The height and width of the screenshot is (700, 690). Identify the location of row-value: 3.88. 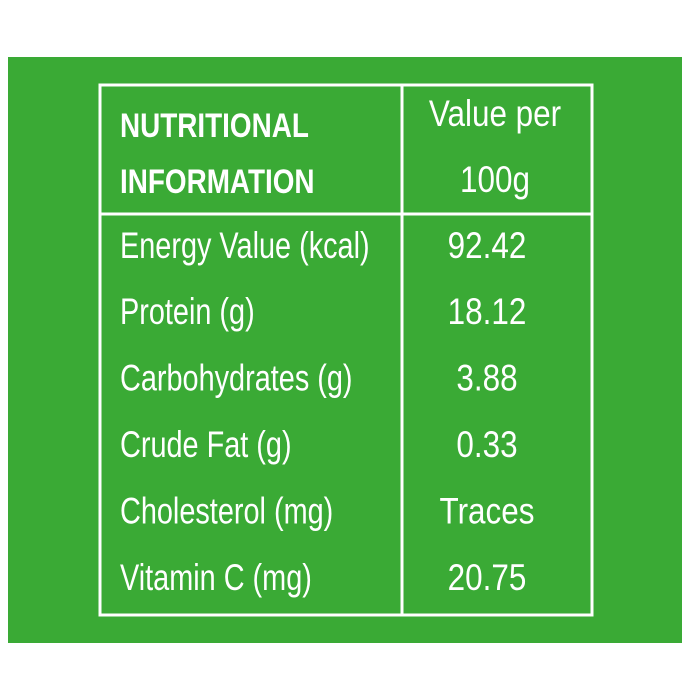
(486, 378).